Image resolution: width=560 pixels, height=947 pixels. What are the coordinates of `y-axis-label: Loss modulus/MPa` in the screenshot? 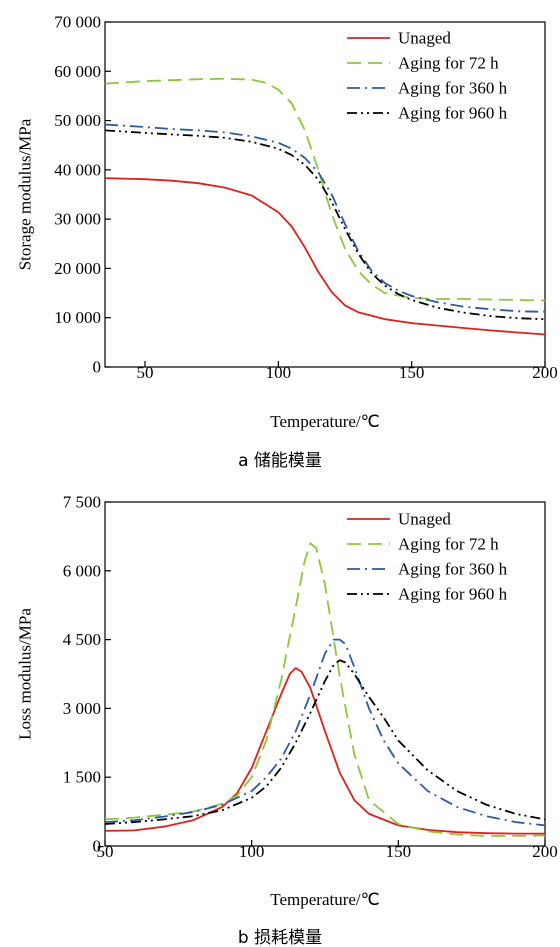 It's located at (25, 674).